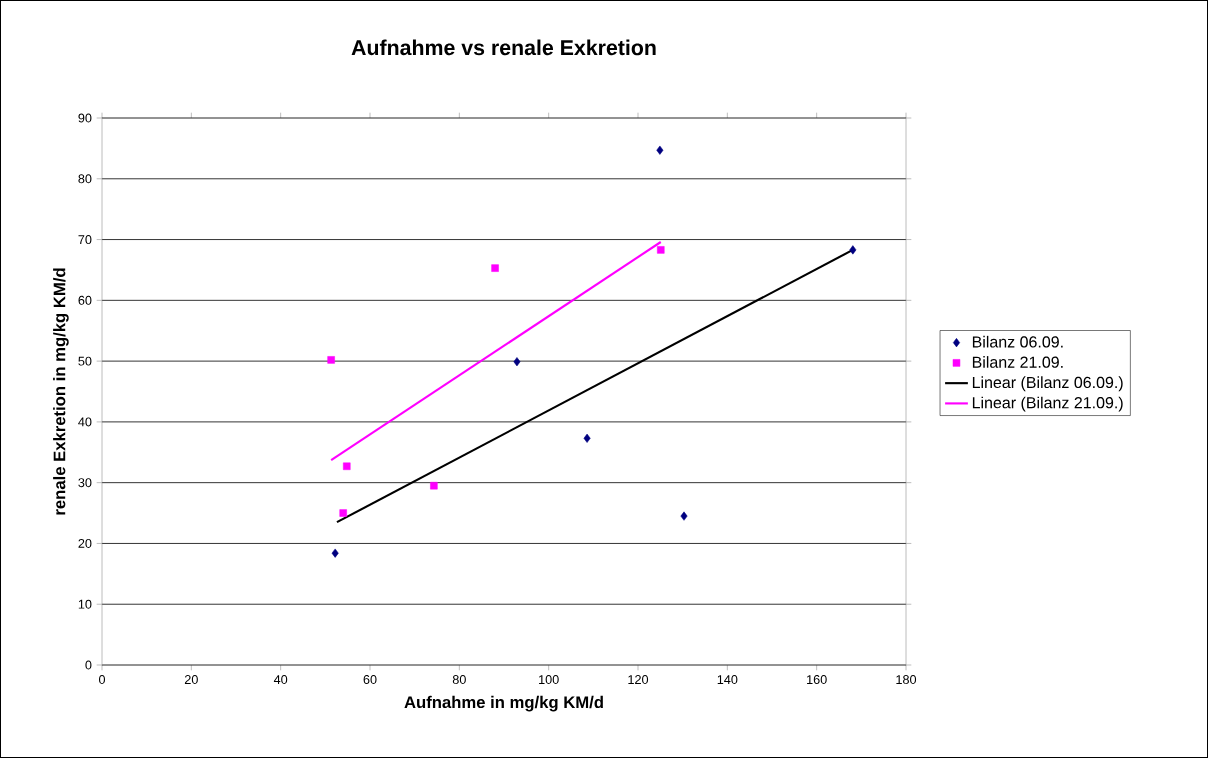  What do you see at coordinates (459, 680) in the screenshot?
I see `x-tick-label: 80` at bounding box center [459, 680].